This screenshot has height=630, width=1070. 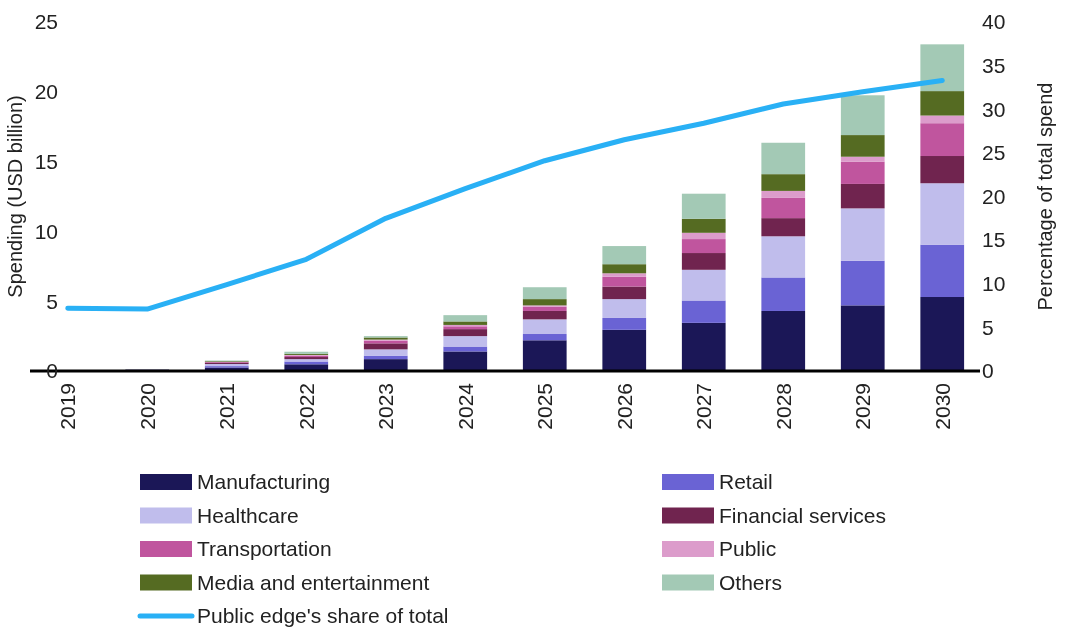 What do you see at coordinates (863, 406) in the screenshot?
I see `x-tick-label: 2029` at bounding box center [863, 406].